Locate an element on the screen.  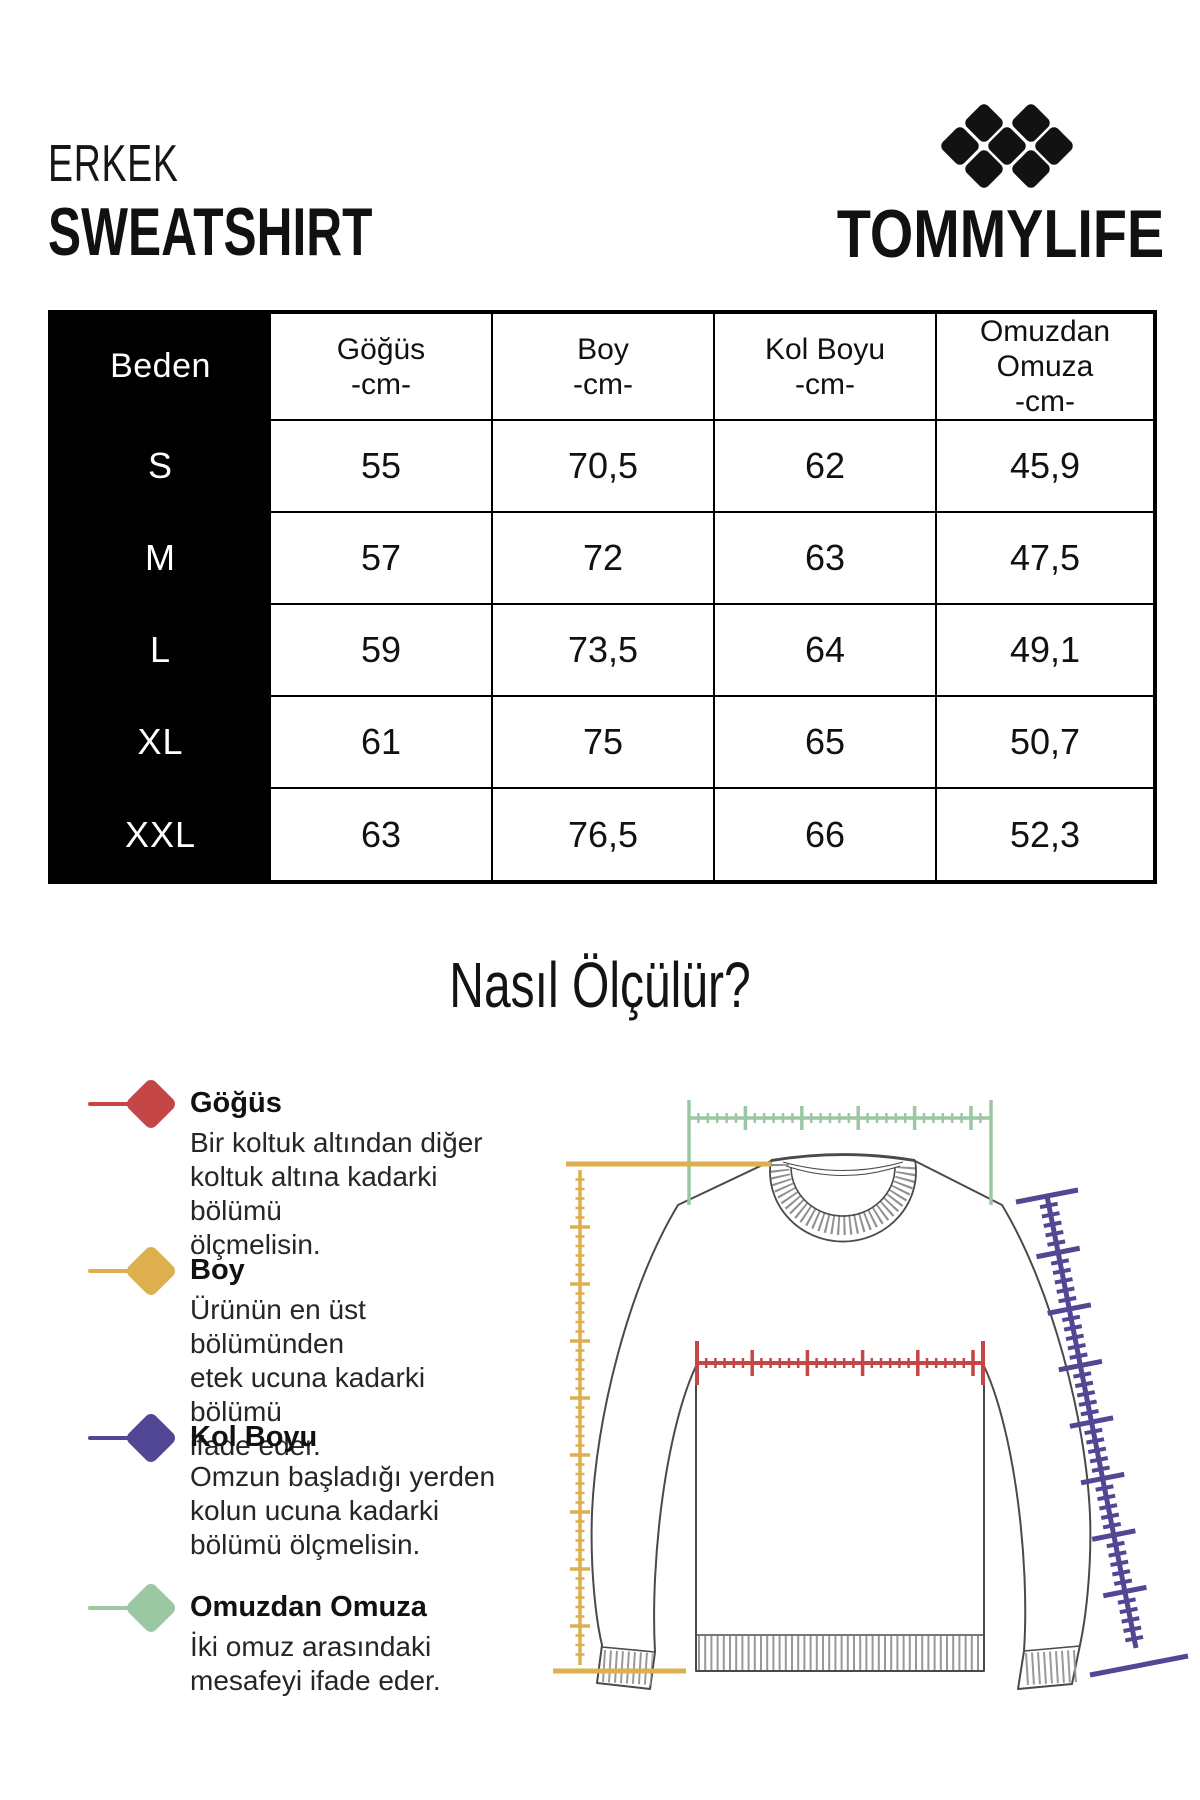
table-value: 59 is located at coordinates (381, 650).